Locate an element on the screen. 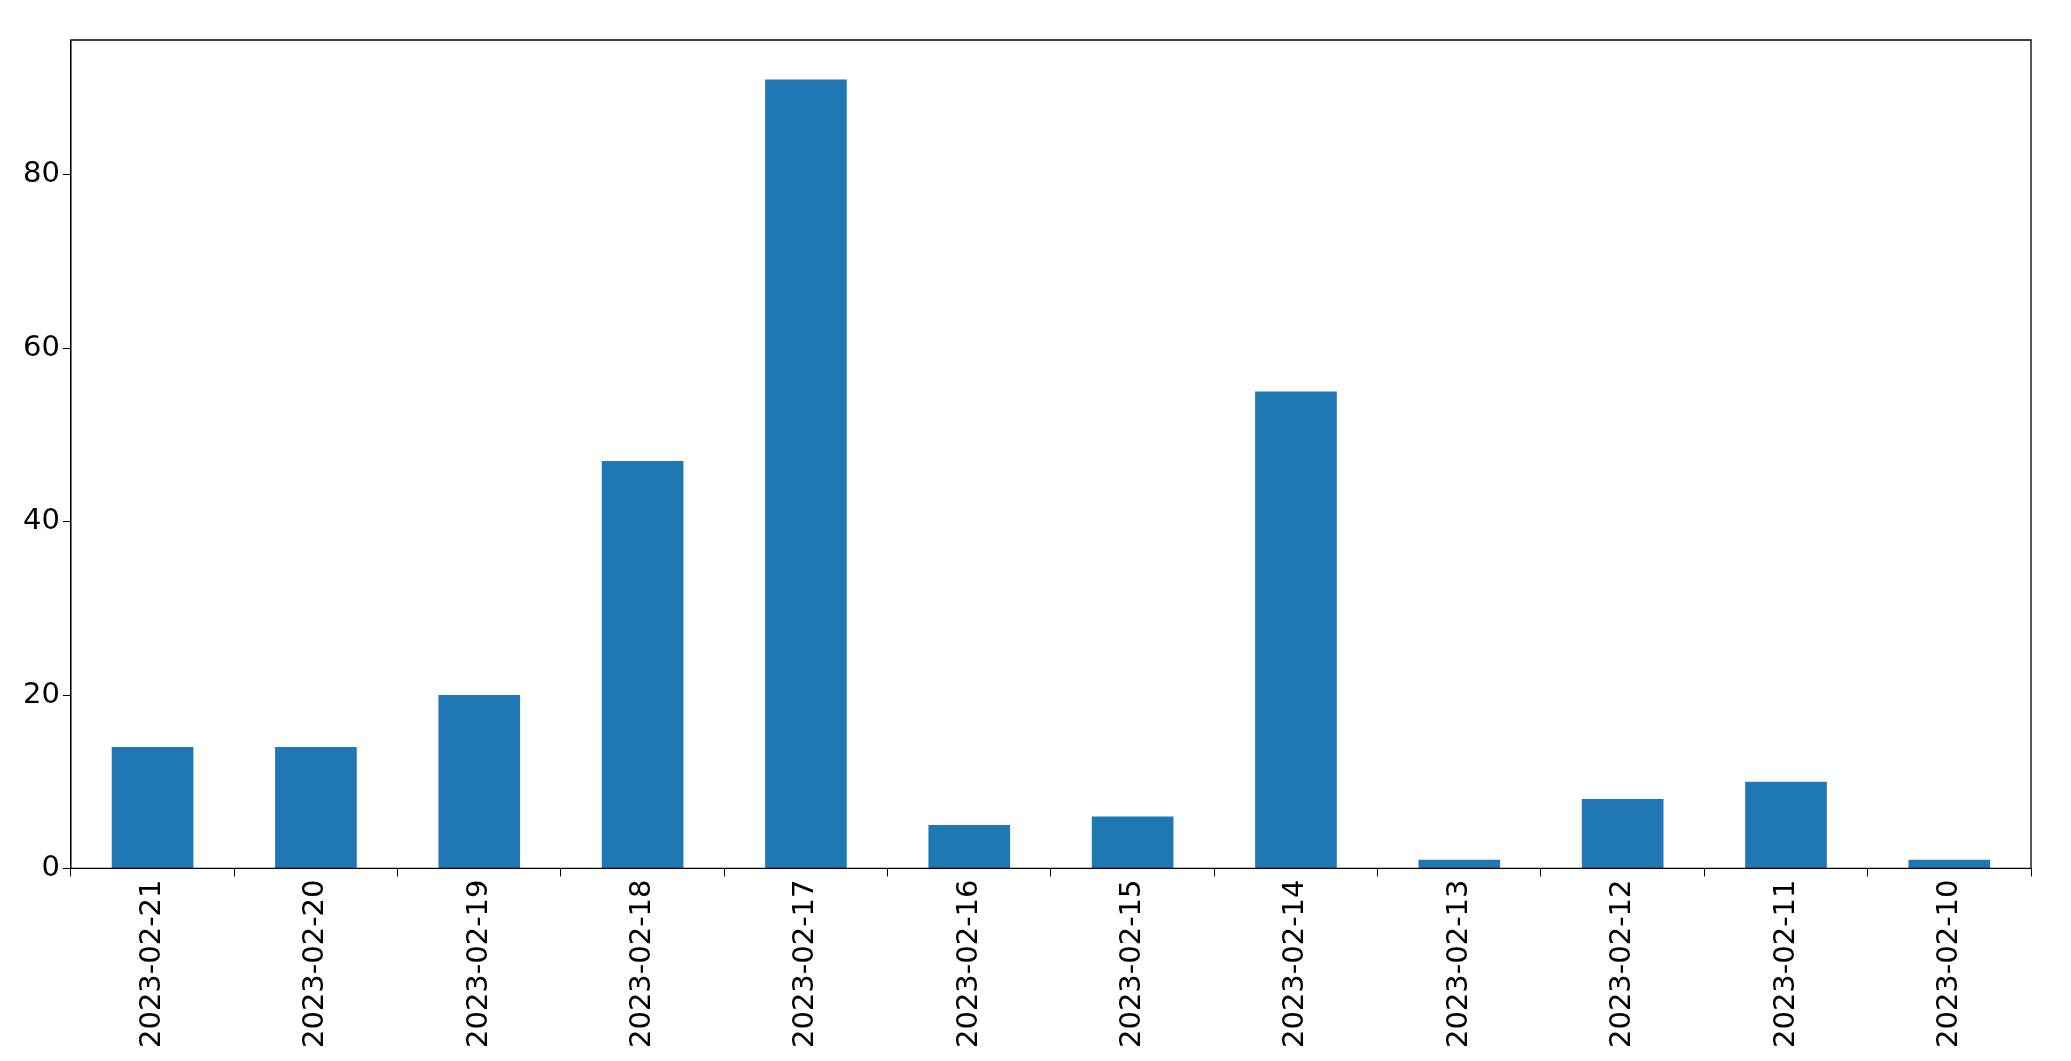  x-tick-label: 2023-02-17 is located at coordinates (803, 964).